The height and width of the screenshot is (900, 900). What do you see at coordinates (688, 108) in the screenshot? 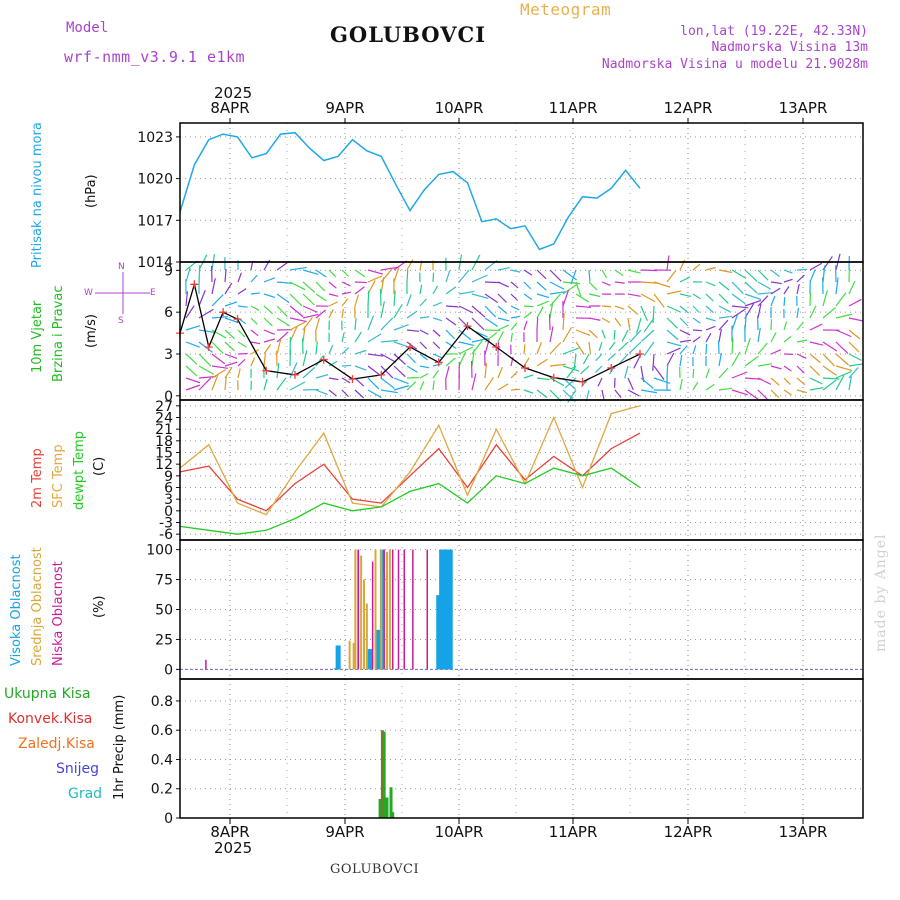
I see `day-label-top-4: 12APR` at bounding box center [688, 108].